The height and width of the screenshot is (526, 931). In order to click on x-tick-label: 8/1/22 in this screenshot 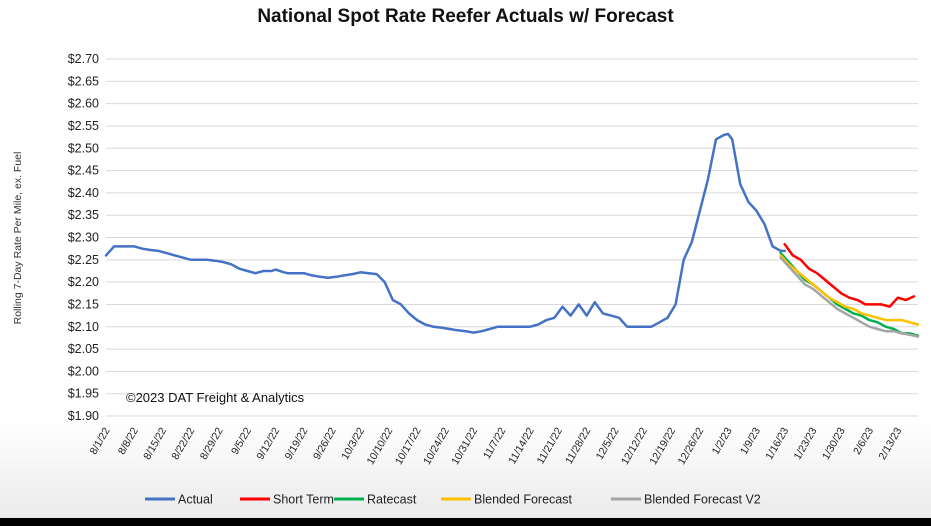, I will do `click(100, 440)`.